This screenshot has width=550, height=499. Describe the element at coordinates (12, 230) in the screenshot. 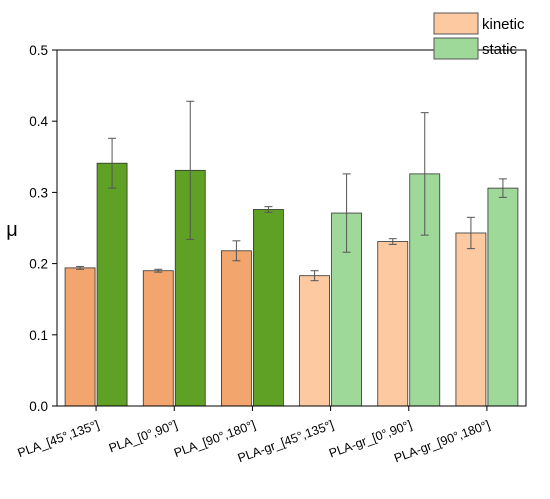

I see `y-axis-label: μ` at that location.